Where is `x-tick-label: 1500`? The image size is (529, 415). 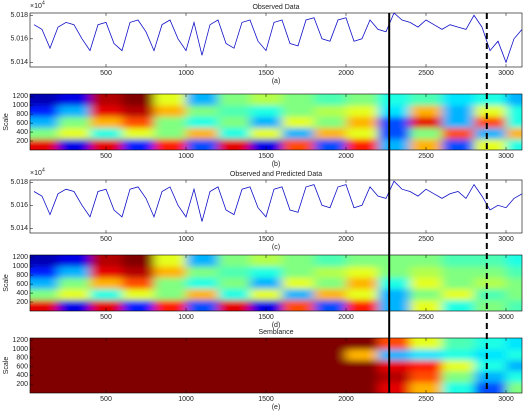
x-tick-label: 1500 is located at coordinates (266, 317).